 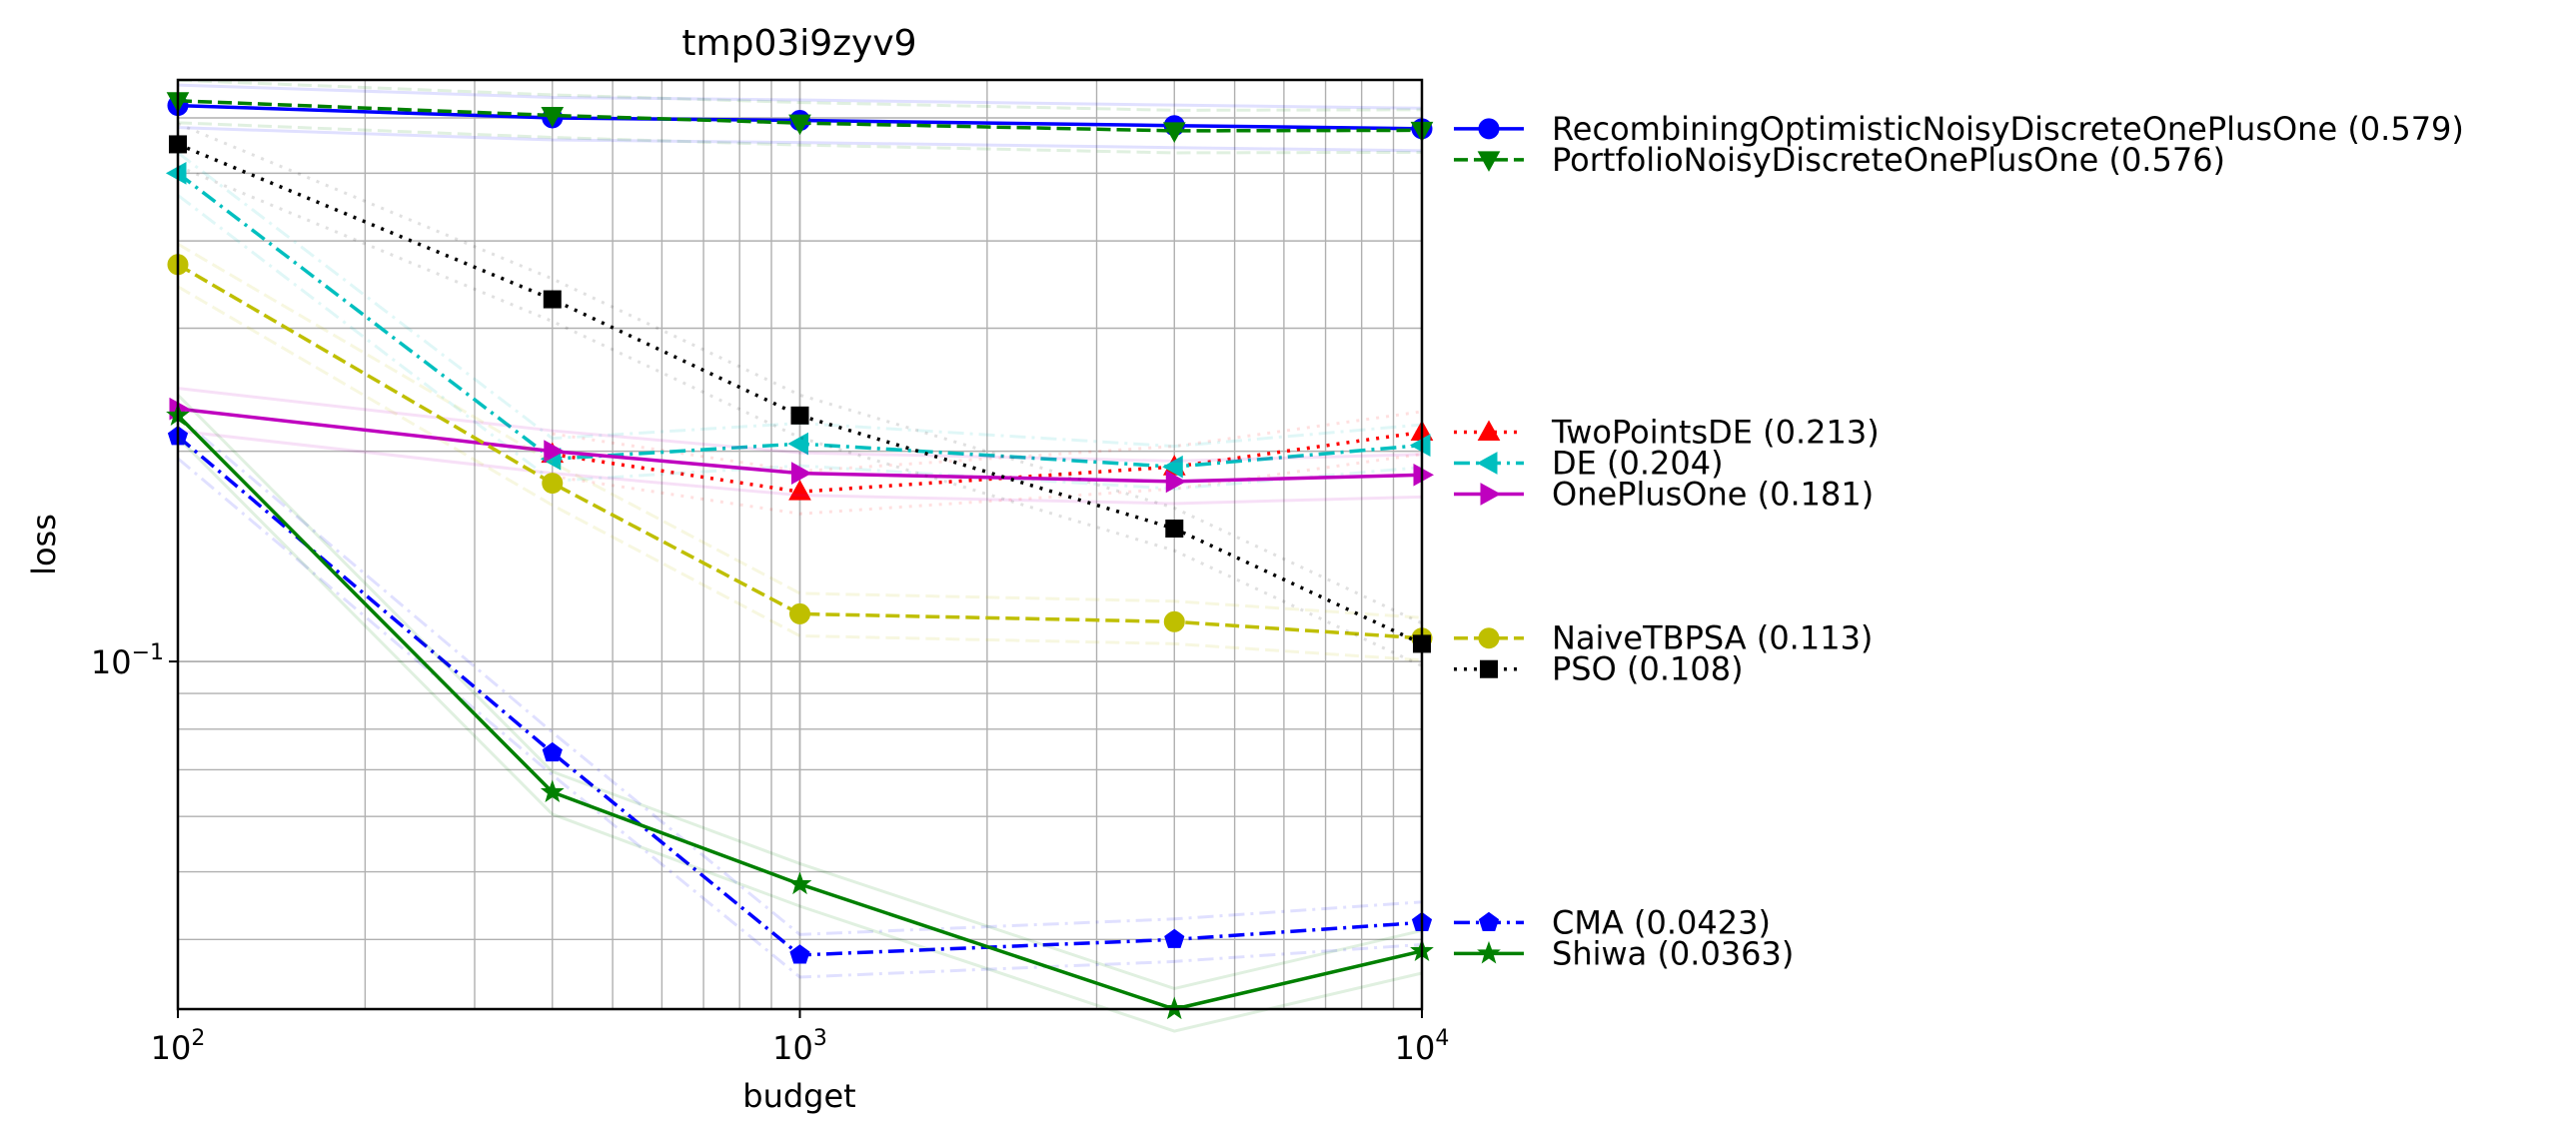 I want to click on legend-item: TwoPointsDE (0.213), so click(x=1667, y=432).